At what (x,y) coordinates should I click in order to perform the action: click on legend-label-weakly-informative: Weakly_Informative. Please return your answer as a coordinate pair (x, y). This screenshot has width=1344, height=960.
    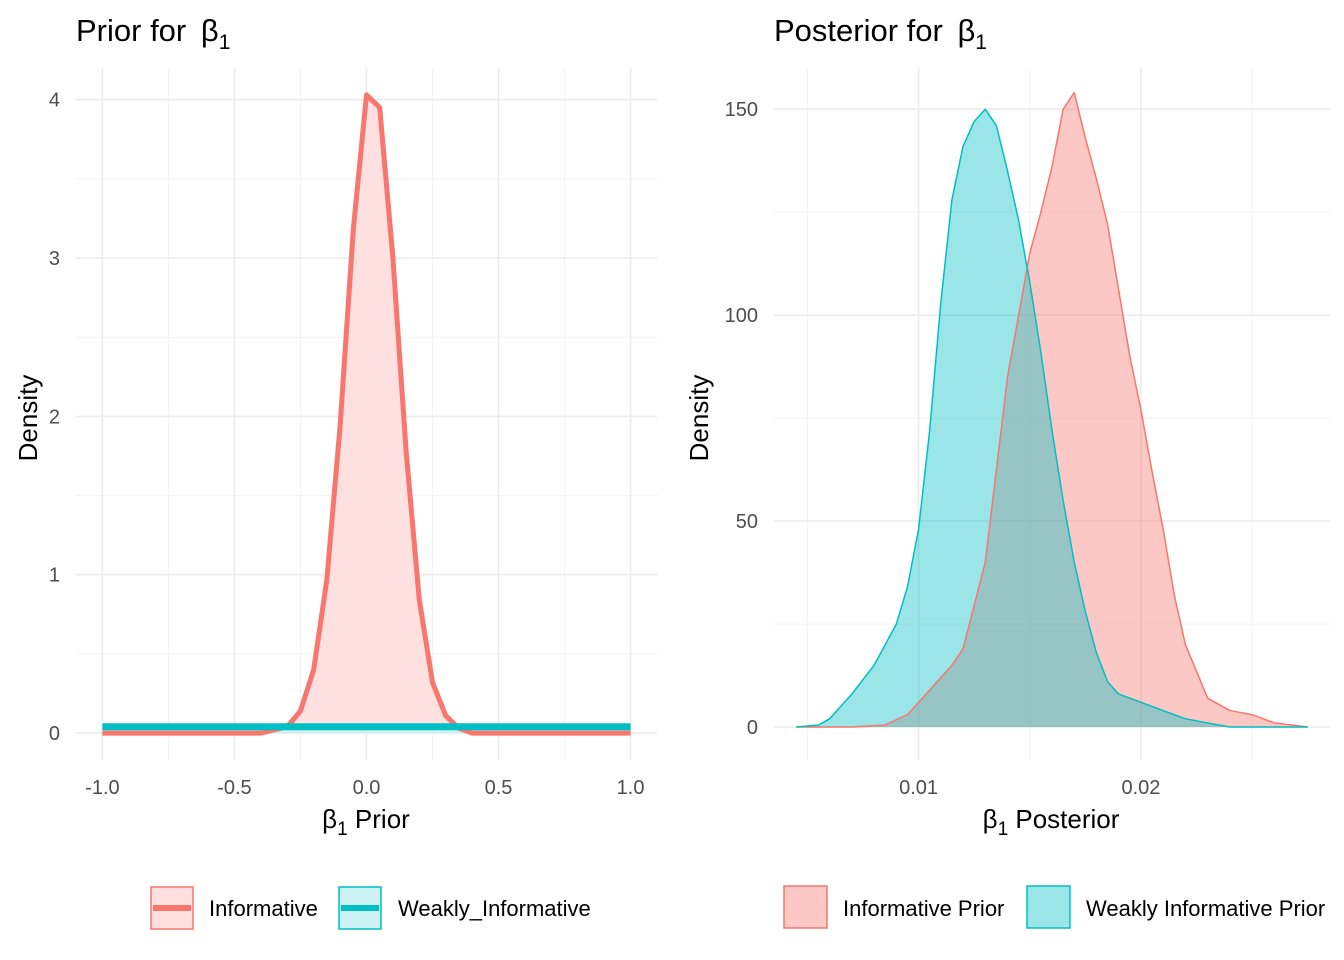
    Looking at the image, I should click on (494, 908).